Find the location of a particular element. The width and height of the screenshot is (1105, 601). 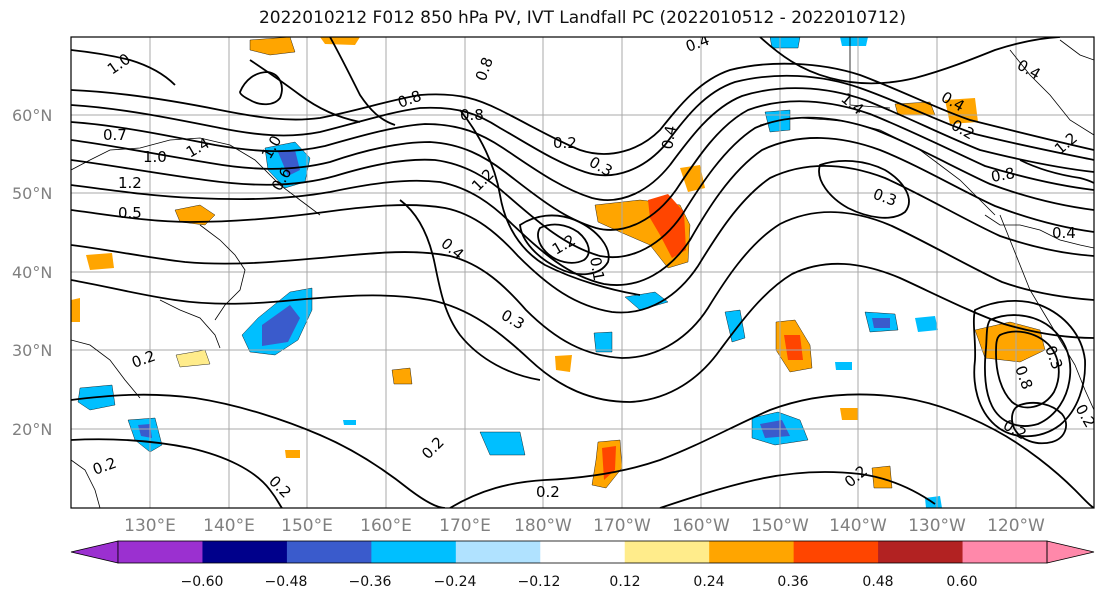

lon-label: 150°W is located at coordinates (780, 526).